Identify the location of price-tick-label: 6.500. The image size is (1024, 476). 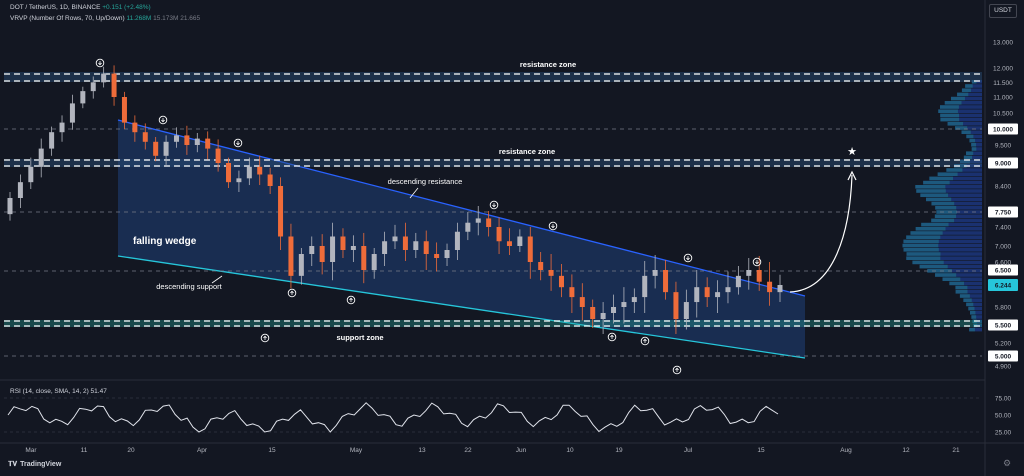
(1003, 271).